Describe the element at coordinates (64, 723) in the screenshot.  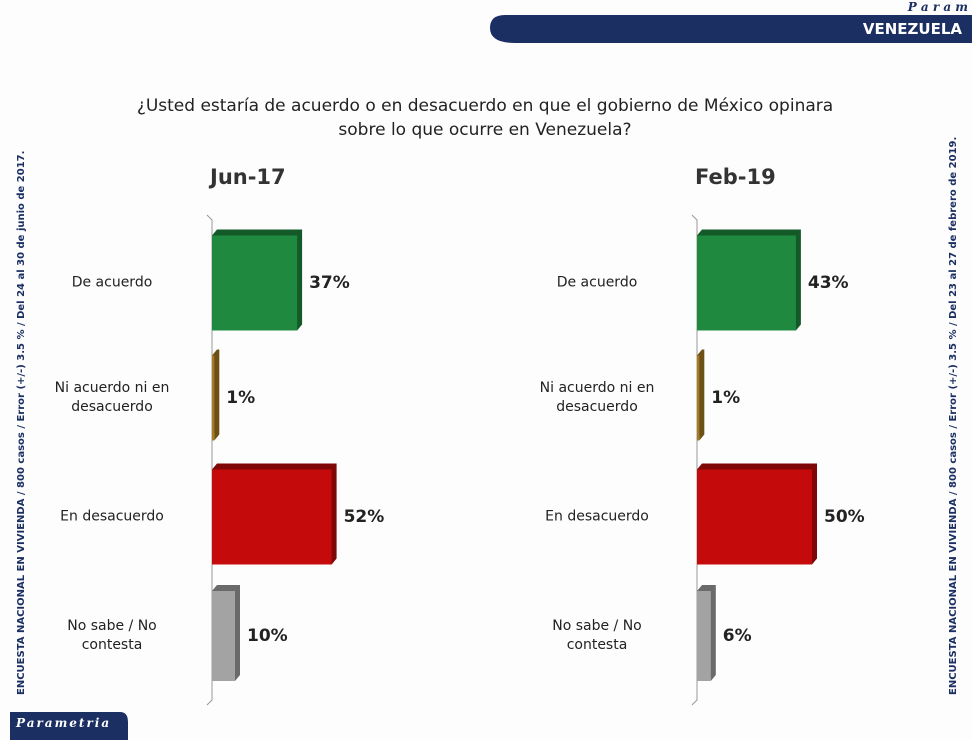
I see `footer-brand: Parametria` at that location.